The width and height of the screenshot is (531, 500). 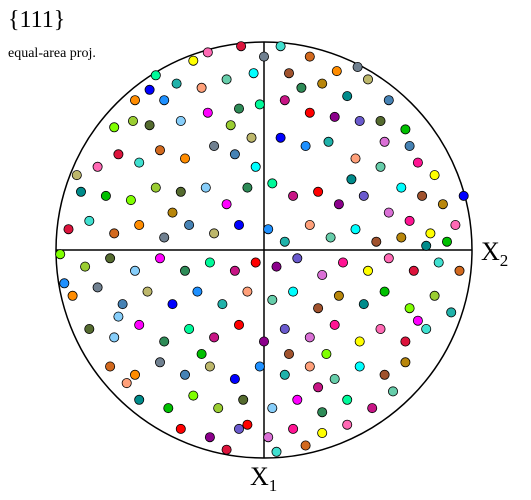 I want to click on axis-label-x2: X2, so click(x=494, y=253).